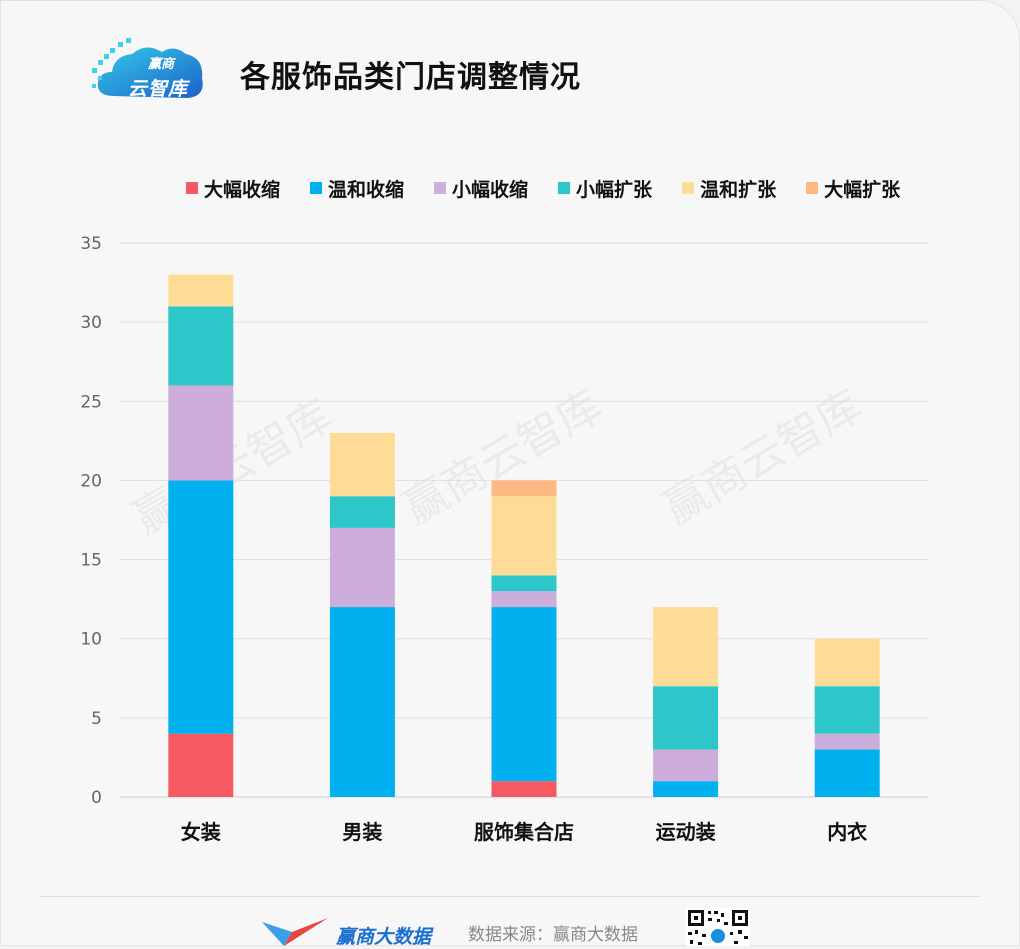 Image resolution: width=1020 pixels, height=949 pixels. Describe the element at coordinates (410, 77) in the screenshot. I see `chart-title: 各服饰品类门店调整情况` at that location.